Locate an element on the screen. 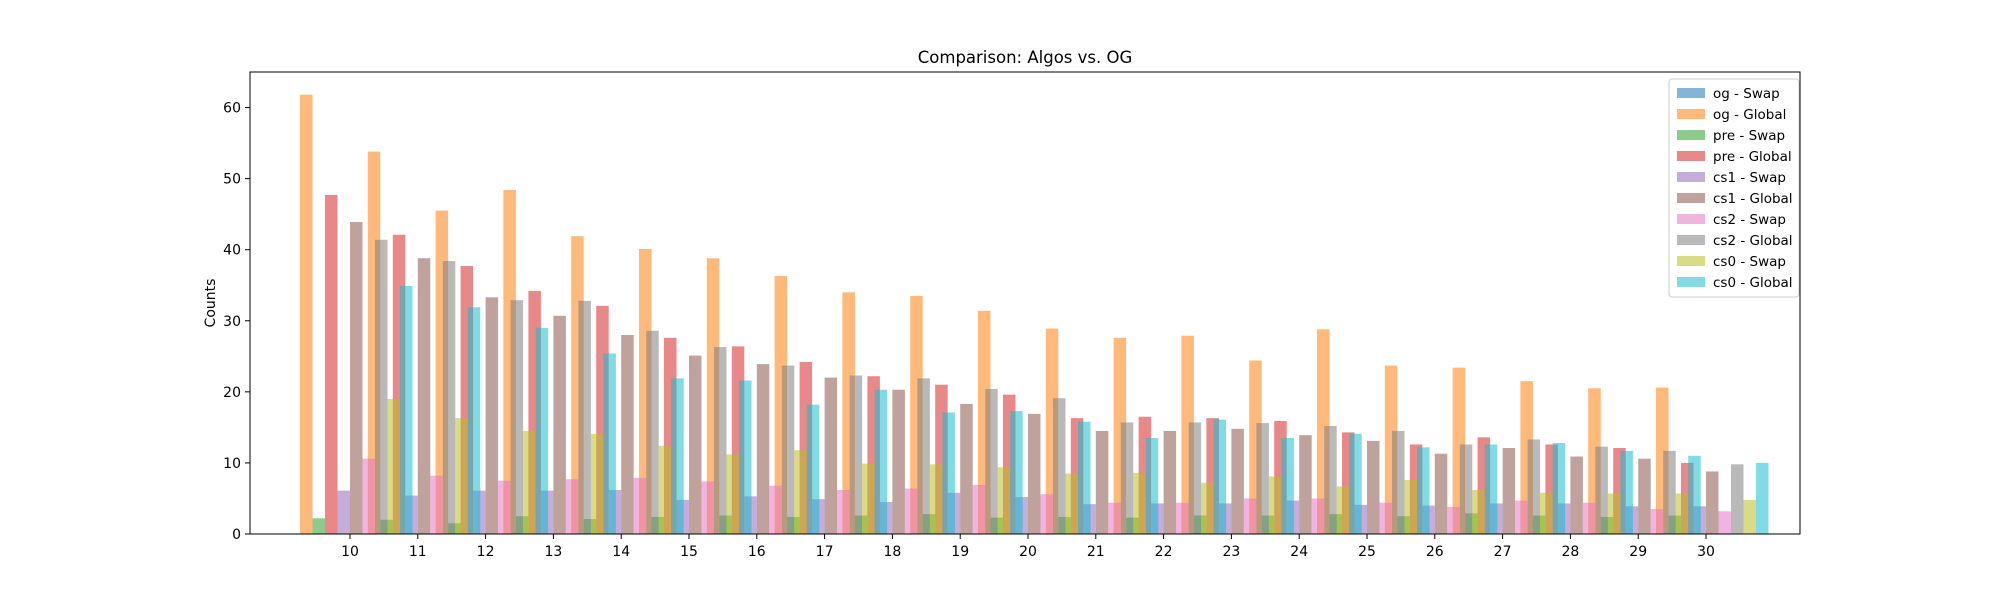 The image size is (2000, 600). y-axis: 0 10 20 30 40 50 60 is located at coordinates (236, 322).